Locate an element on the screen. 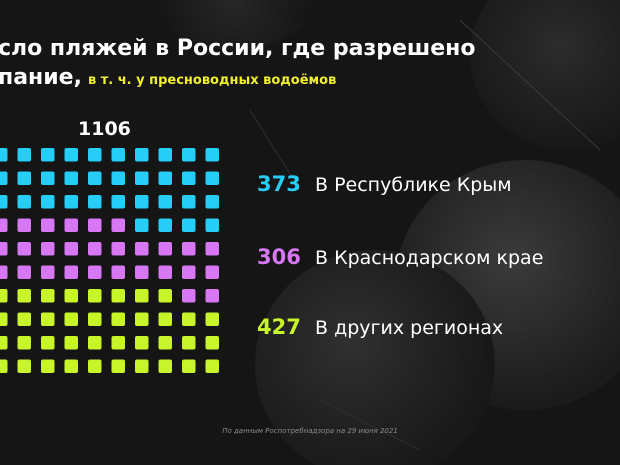 This screenshot has width=620, height=465. legend-value-other: 427 is located at coordinates (279, 327).